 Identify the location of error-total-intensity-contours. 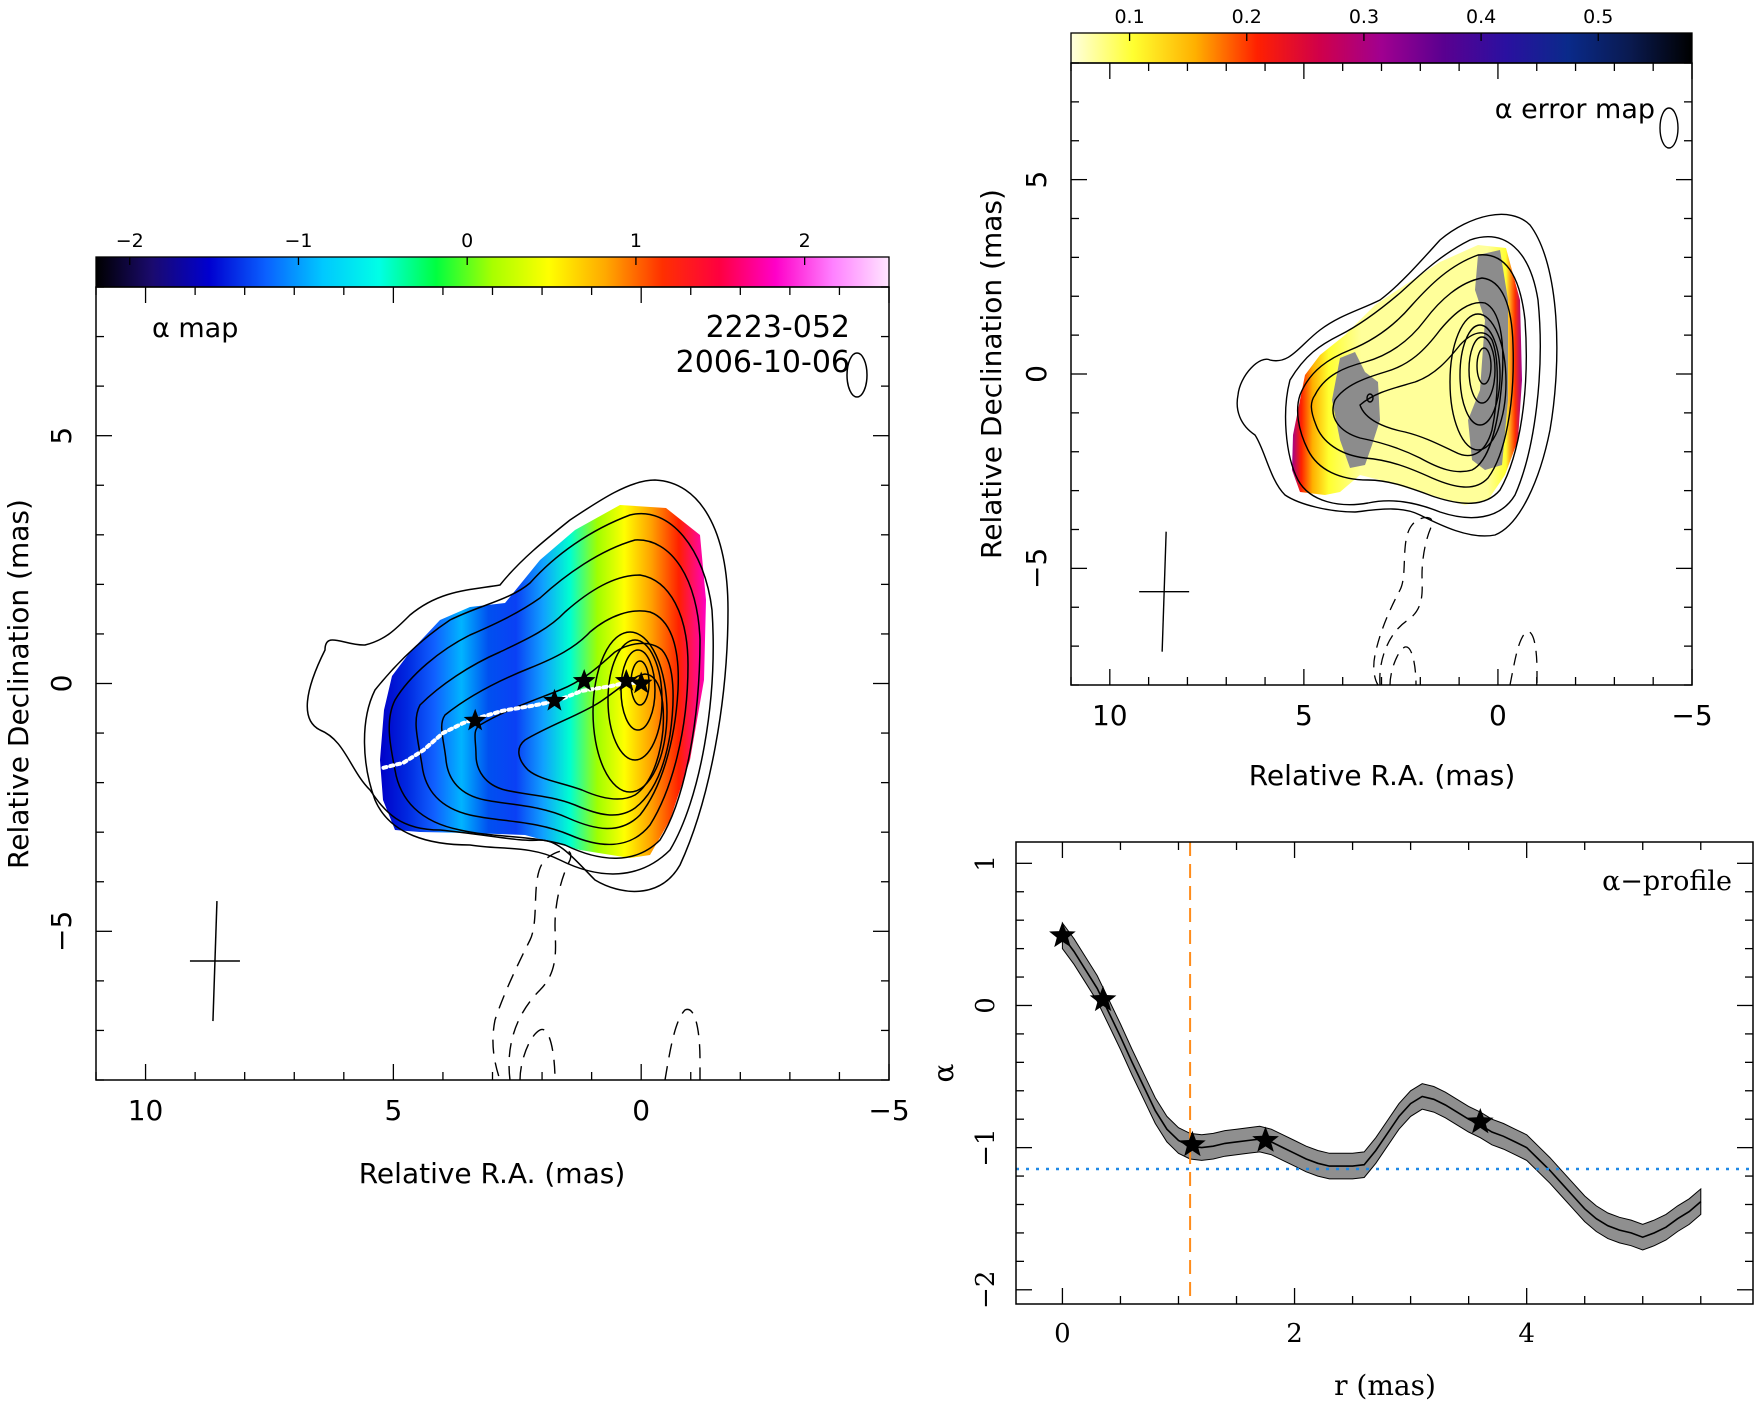
(1397, 375).